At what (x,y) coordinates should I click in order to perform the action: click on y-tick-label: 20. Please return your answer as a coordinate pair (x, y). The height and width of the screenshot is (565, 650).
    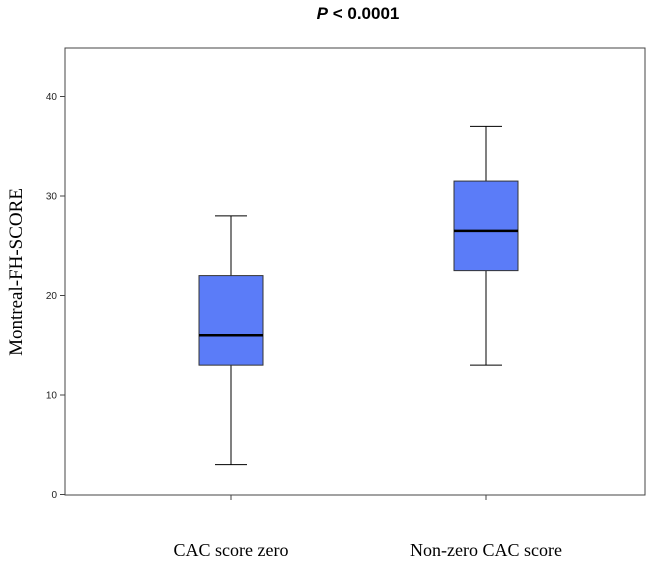
    Looking at the image, I should click on (52, 296).